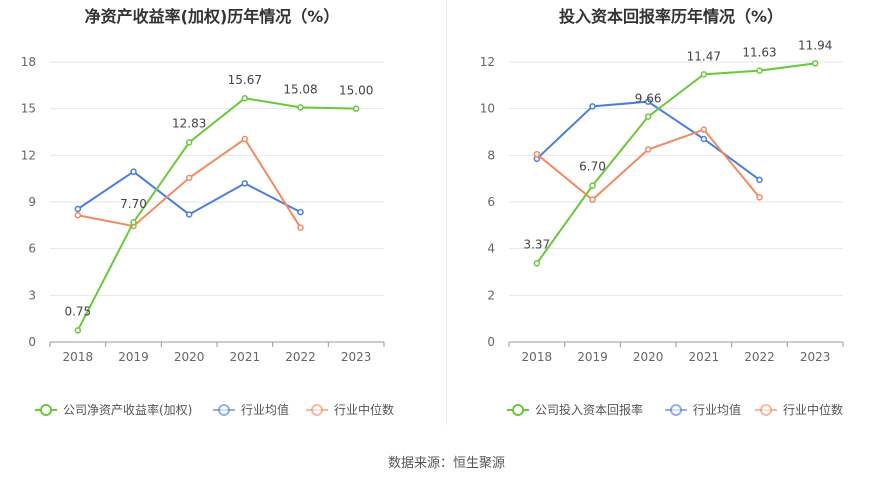 The width and height of the screenshot is (893, 481). I want to click on chart-title: 净资产收益率(加权)历年情况（%）, so click(212, 16).